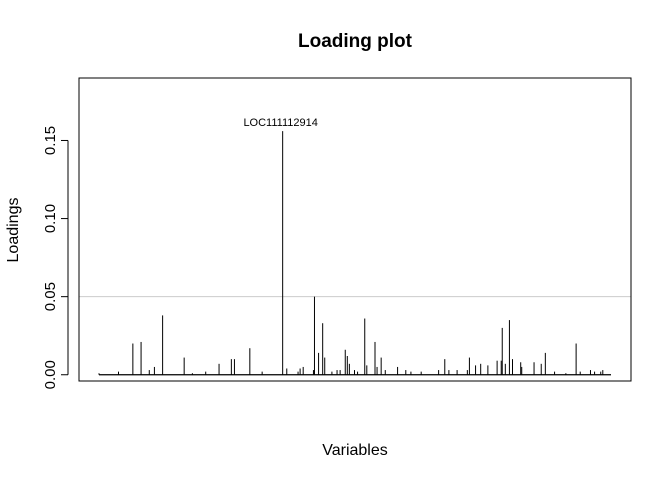 This screenshot has width=672, height=480. What do you see at coordinates (50, 296) in the screenshot?
I see `y-tick-label: 0.05` at bounding box center [50, 296].